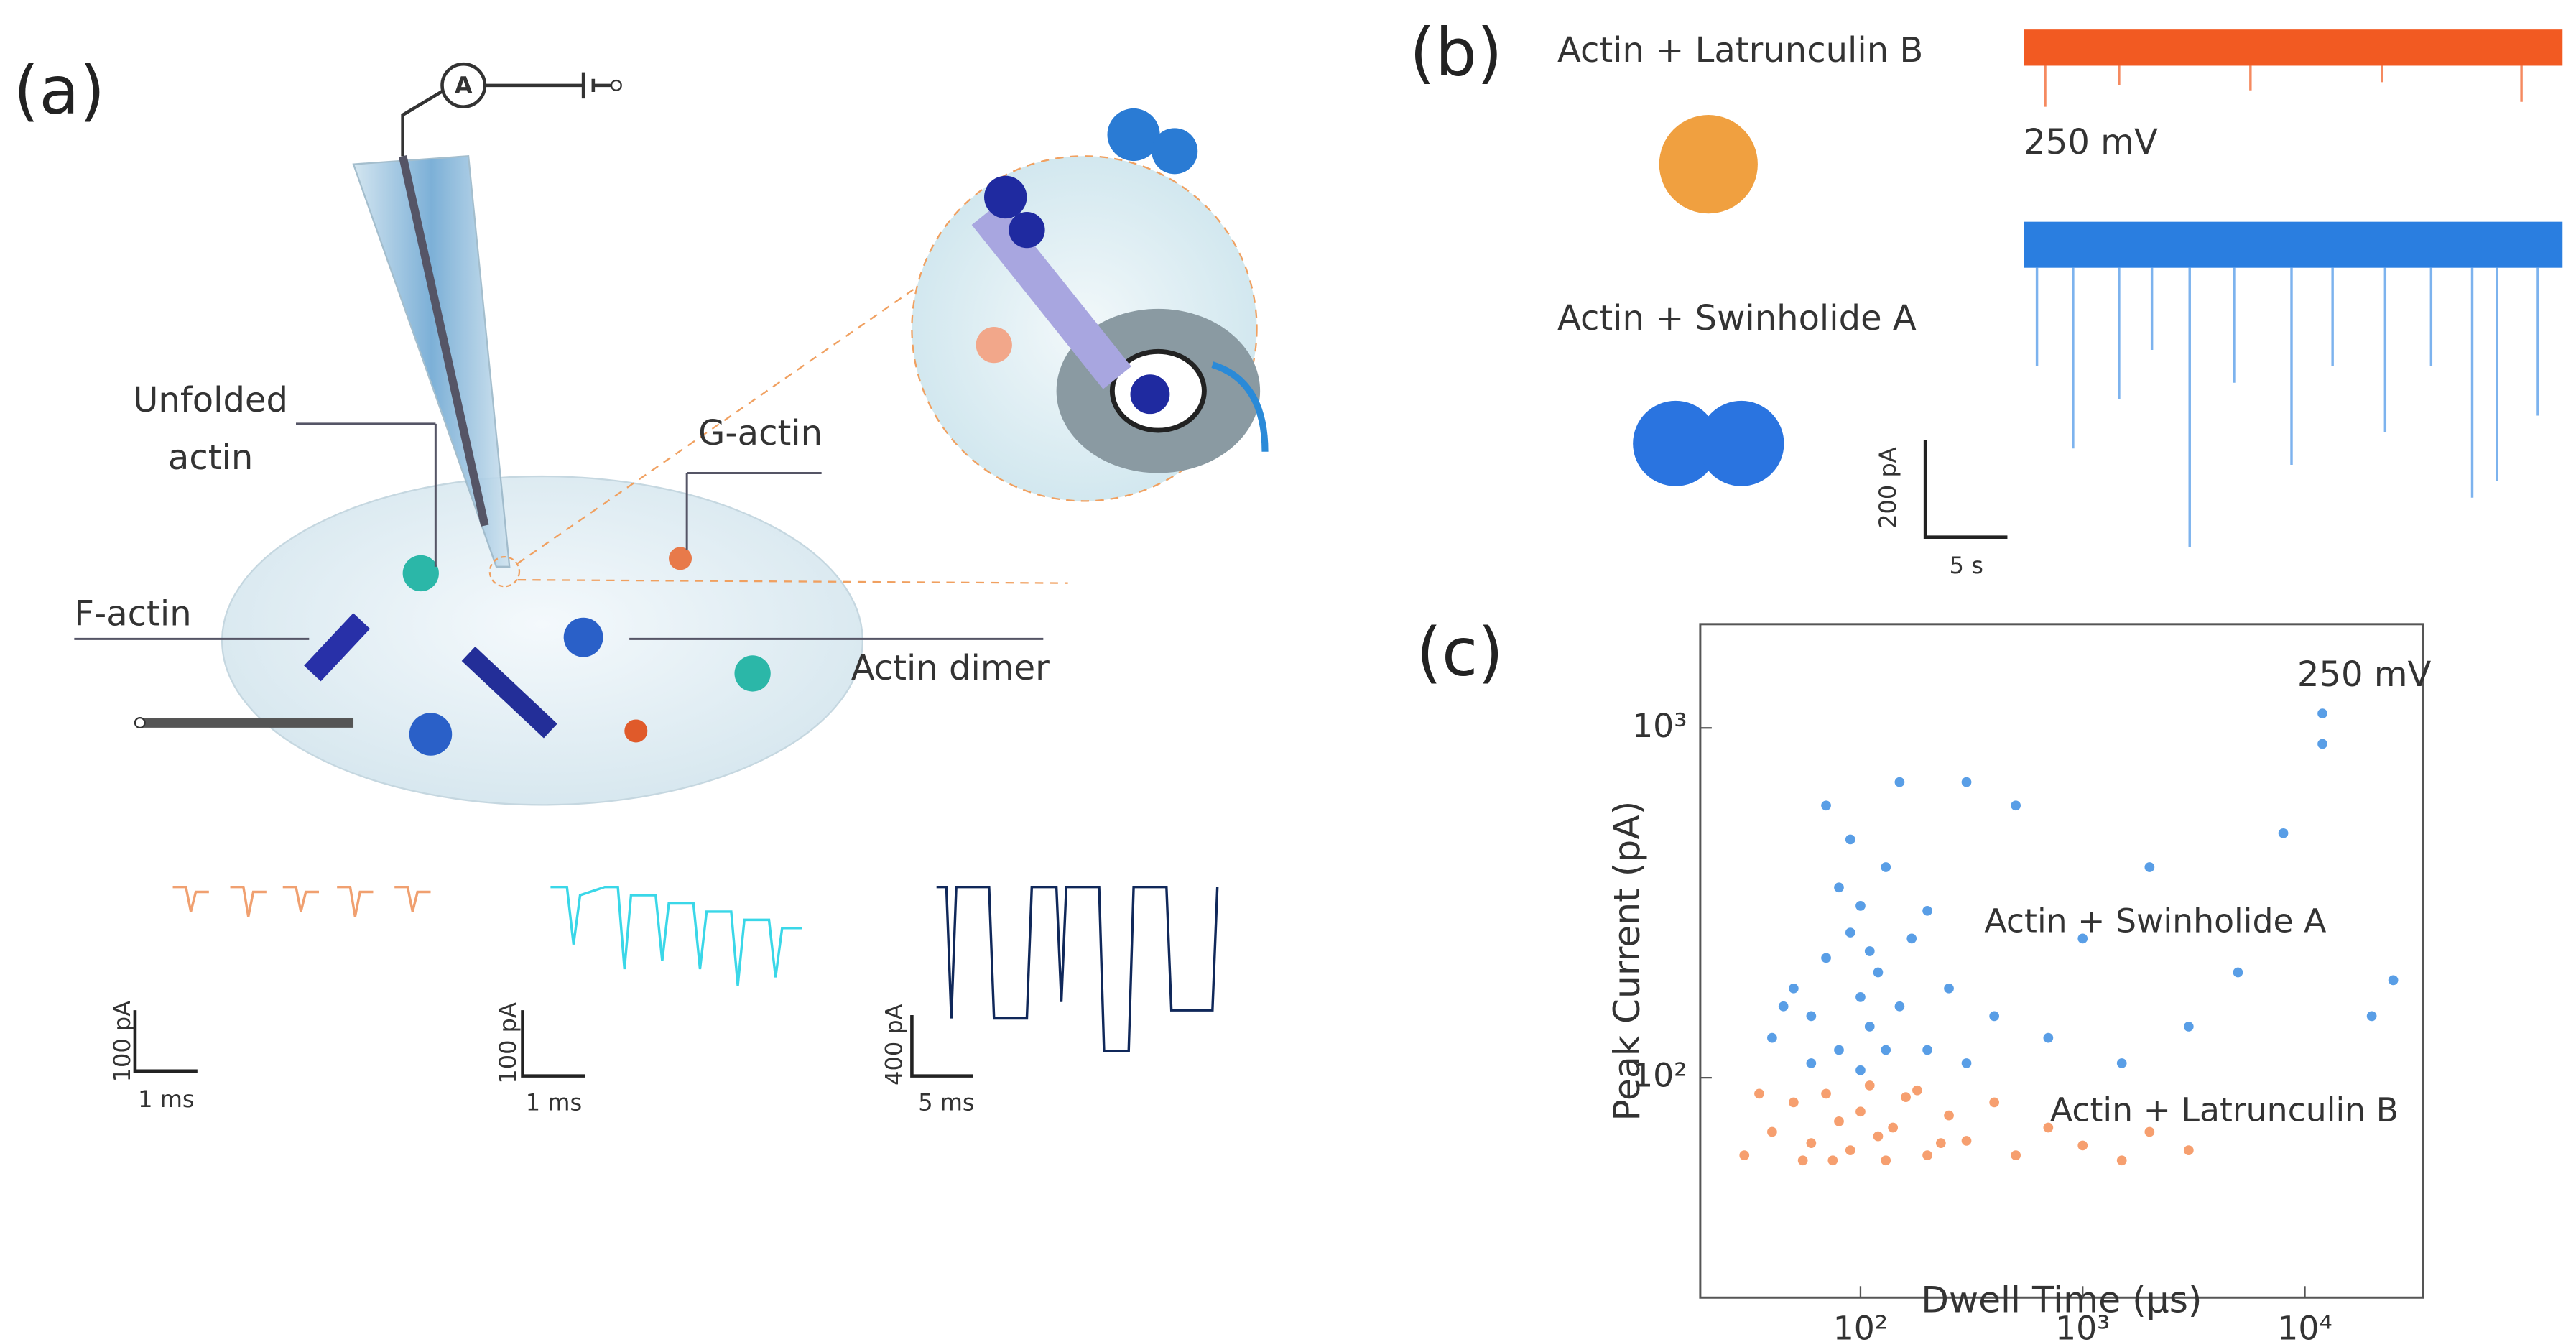 The width and height of the screenshot is (2576, 1342). I want to click on scale-label: 400 pA, so click(894, 1045).